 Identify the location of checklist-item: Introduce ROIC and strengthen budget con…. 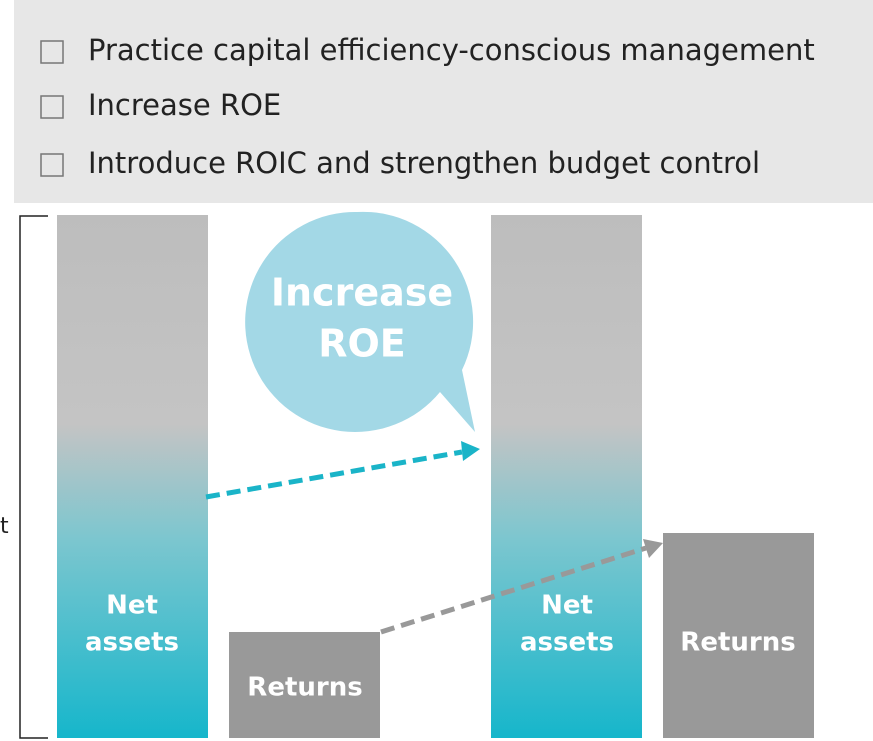
(424, 163).